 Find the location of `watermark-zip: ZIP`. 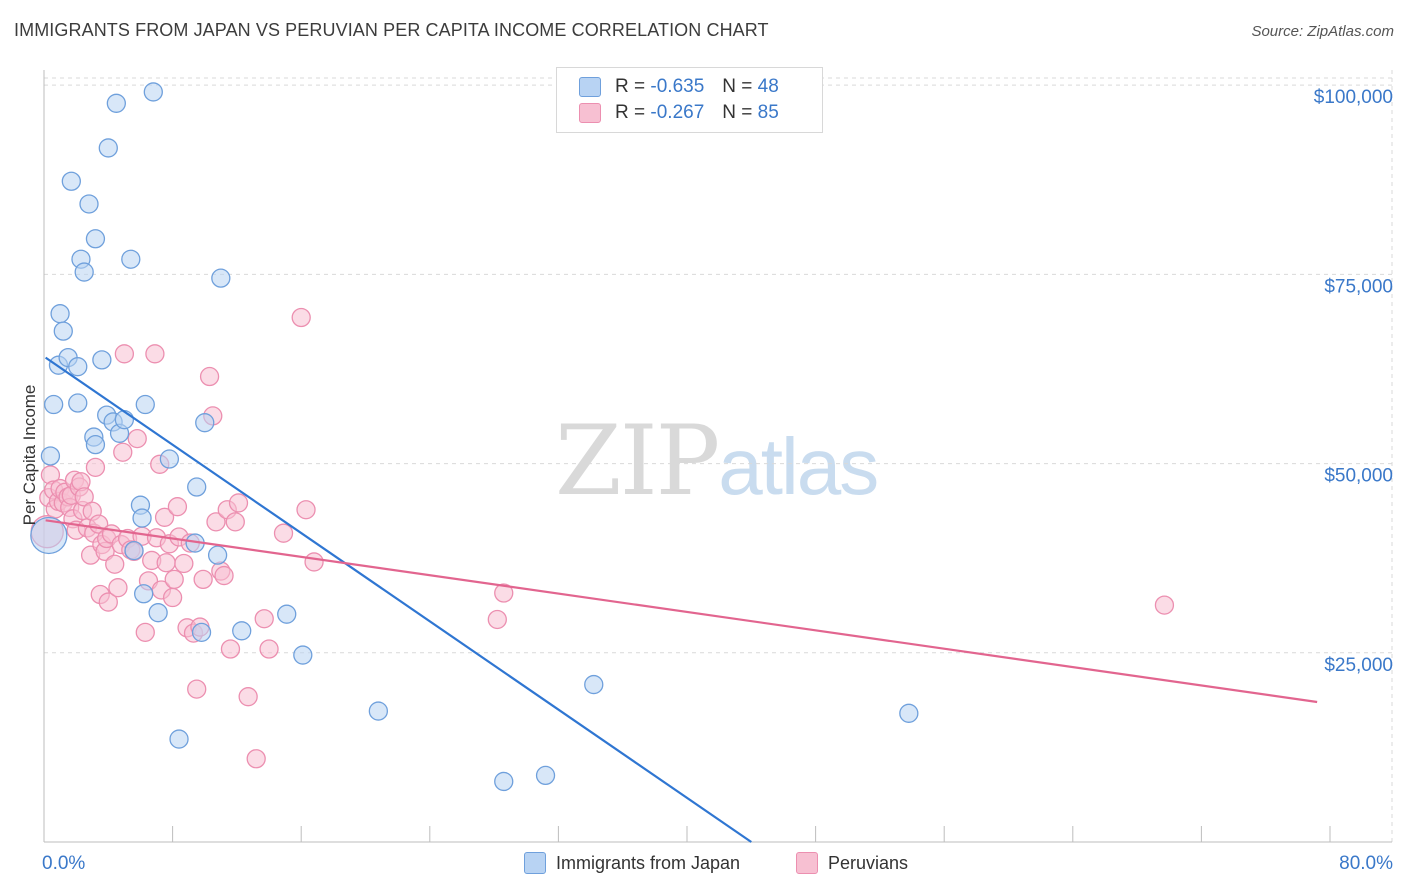

watermark-zip: ZIP is located at coordinates (637, 461).